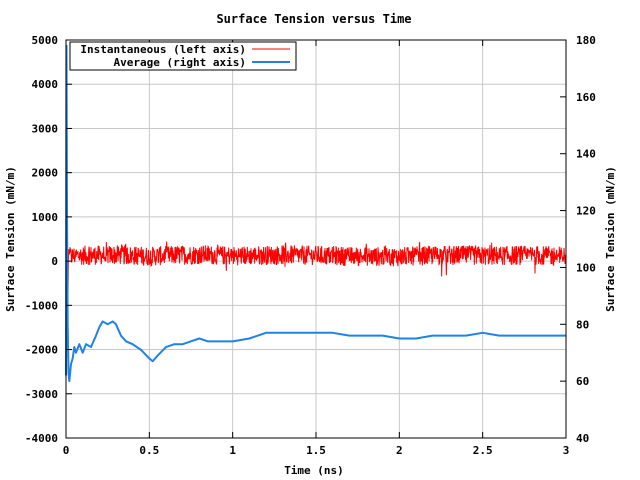 The height and width of the screenshot is (480, 640). What do you see at coordinates (45, 173) in the screenshot?
I see `y-left-tick-label: 2000` at bounding box center [45, 173].